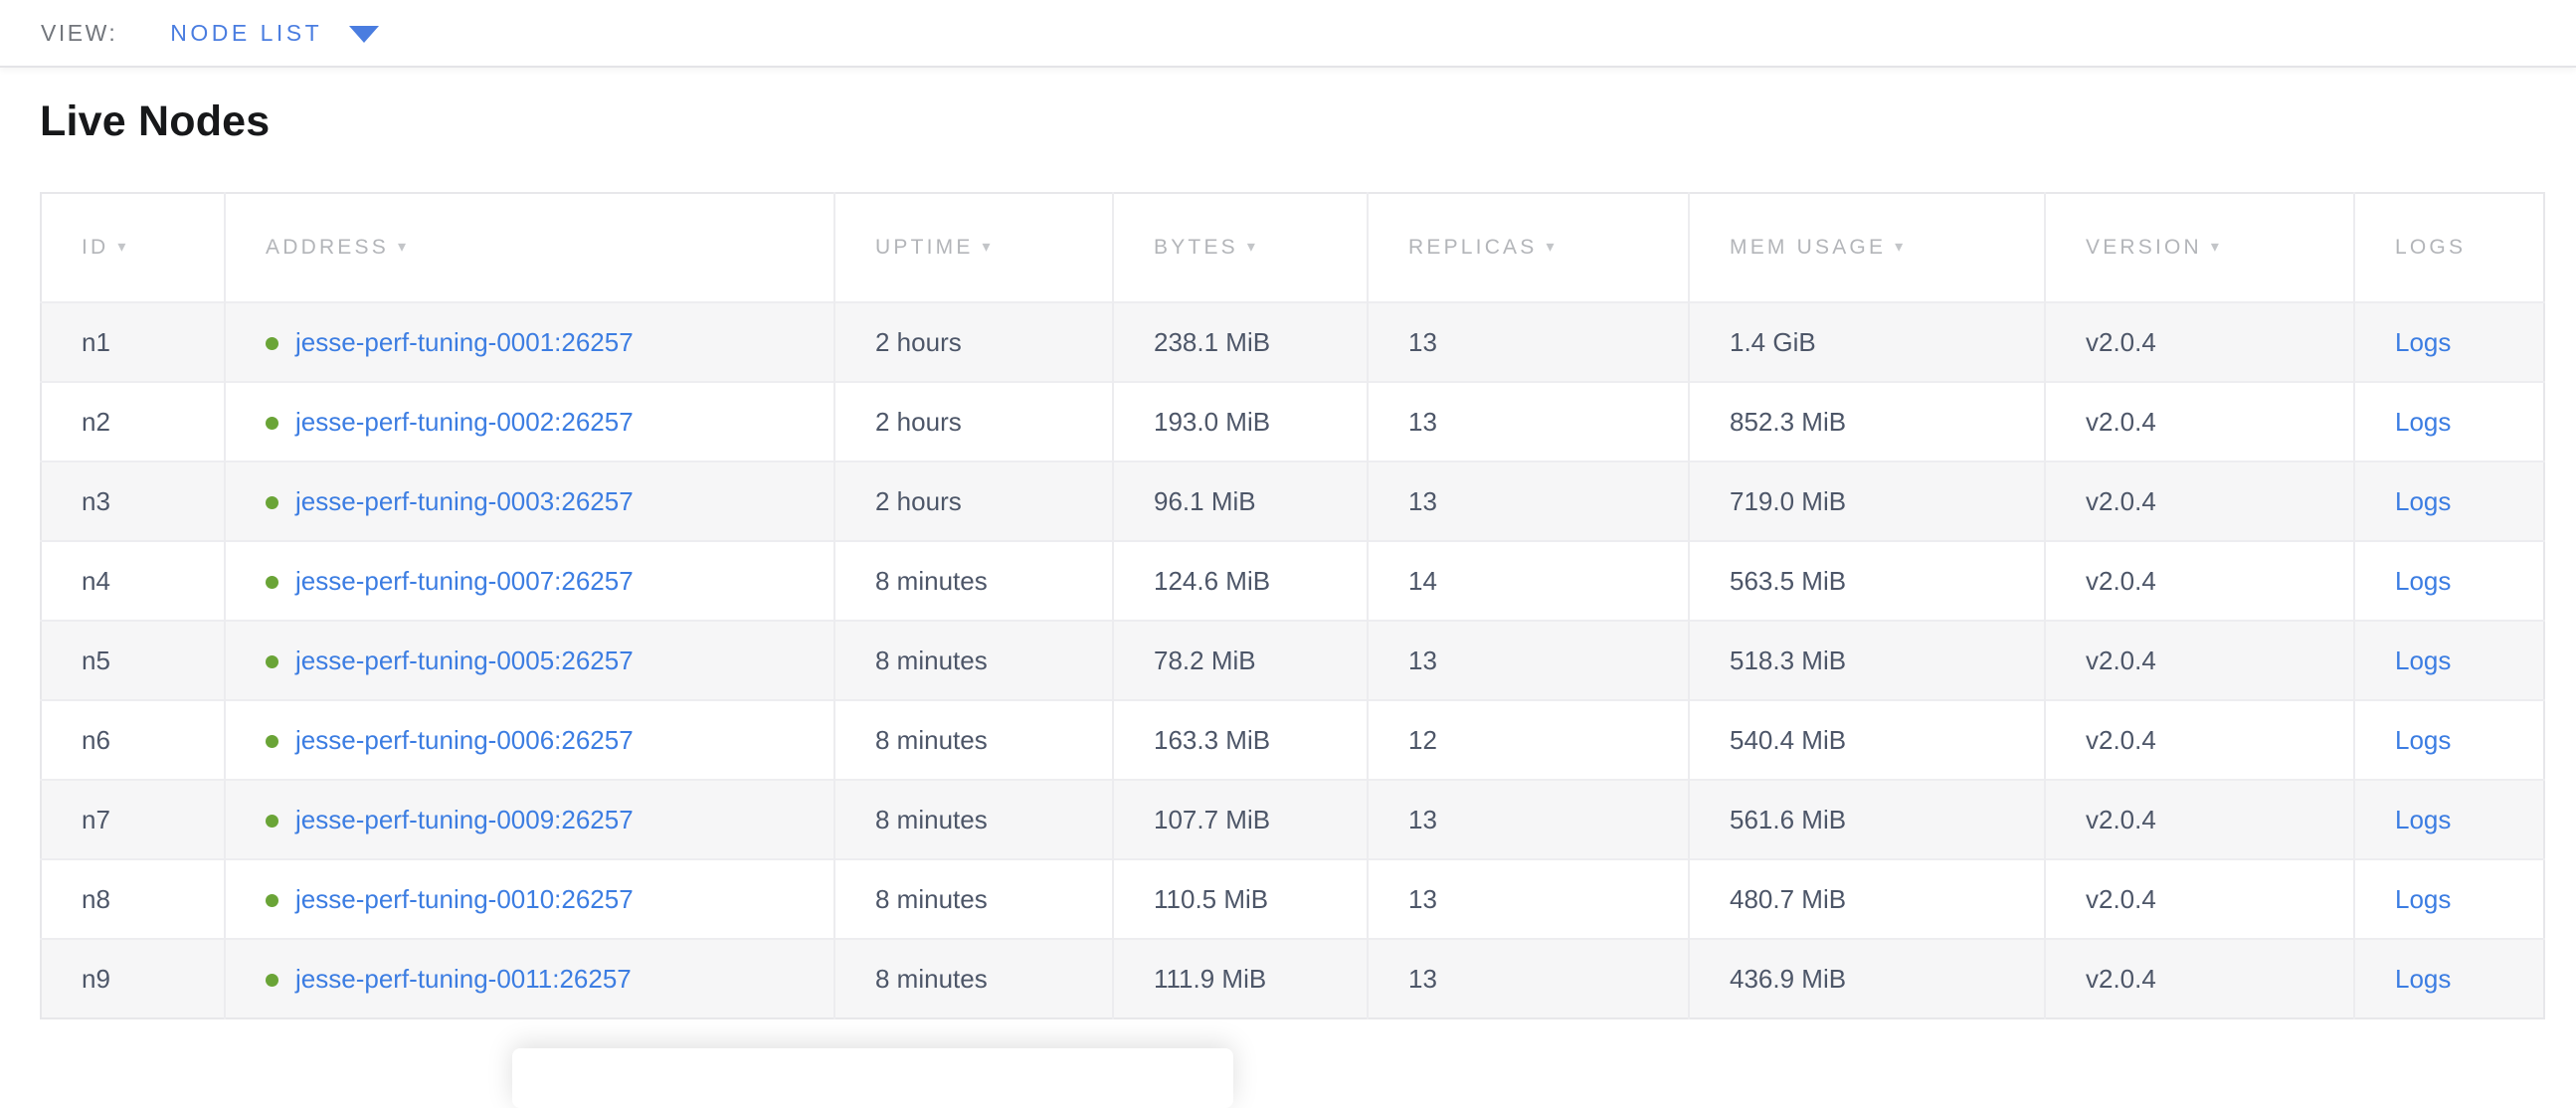  I want to click on column-header-address: ADDRESS ▾, so click(530, 248).